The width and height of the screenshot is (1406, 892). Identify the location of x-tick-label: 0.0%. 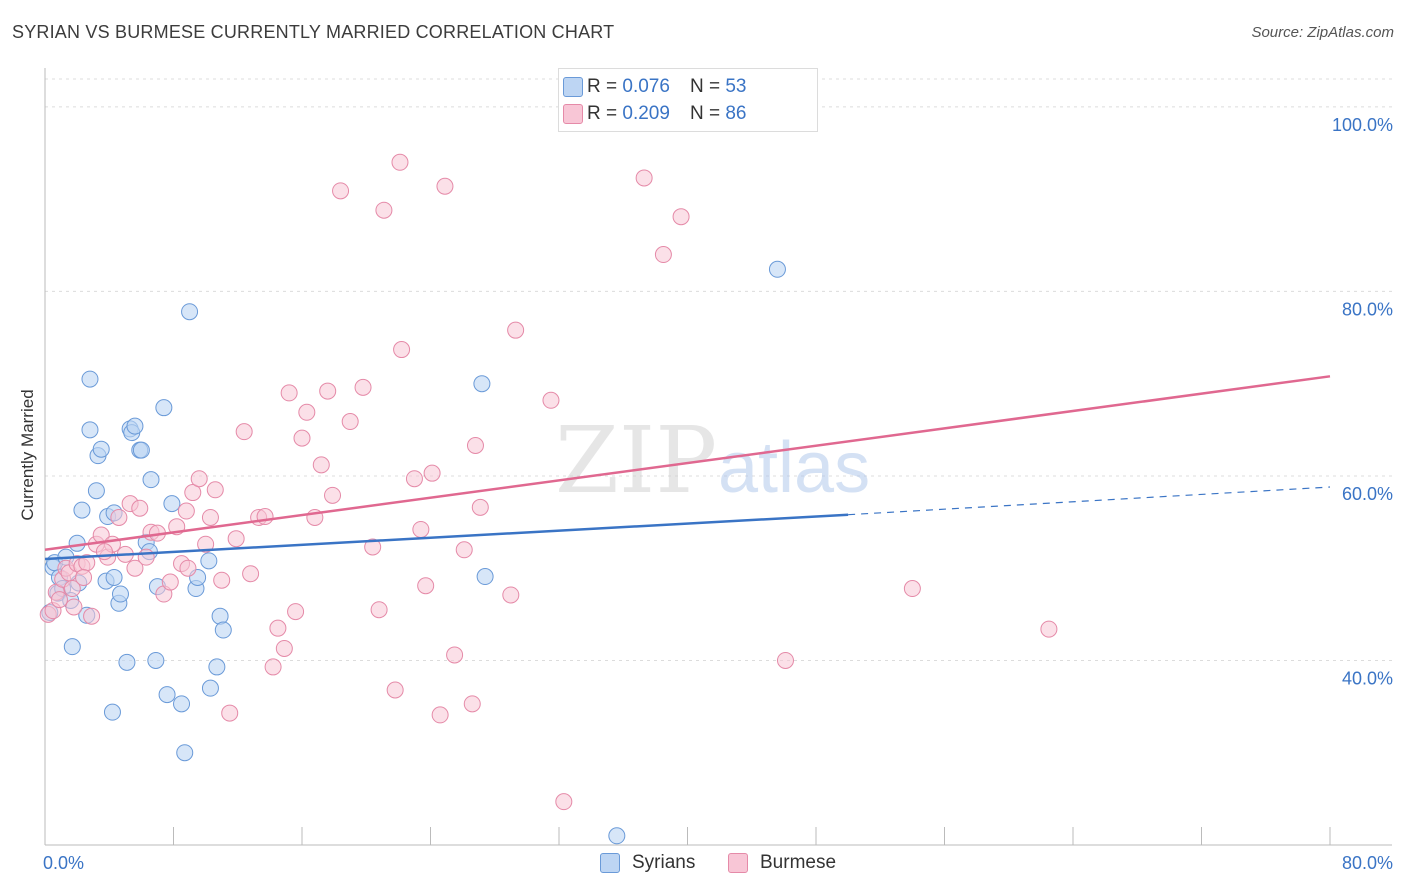
(63, 863).